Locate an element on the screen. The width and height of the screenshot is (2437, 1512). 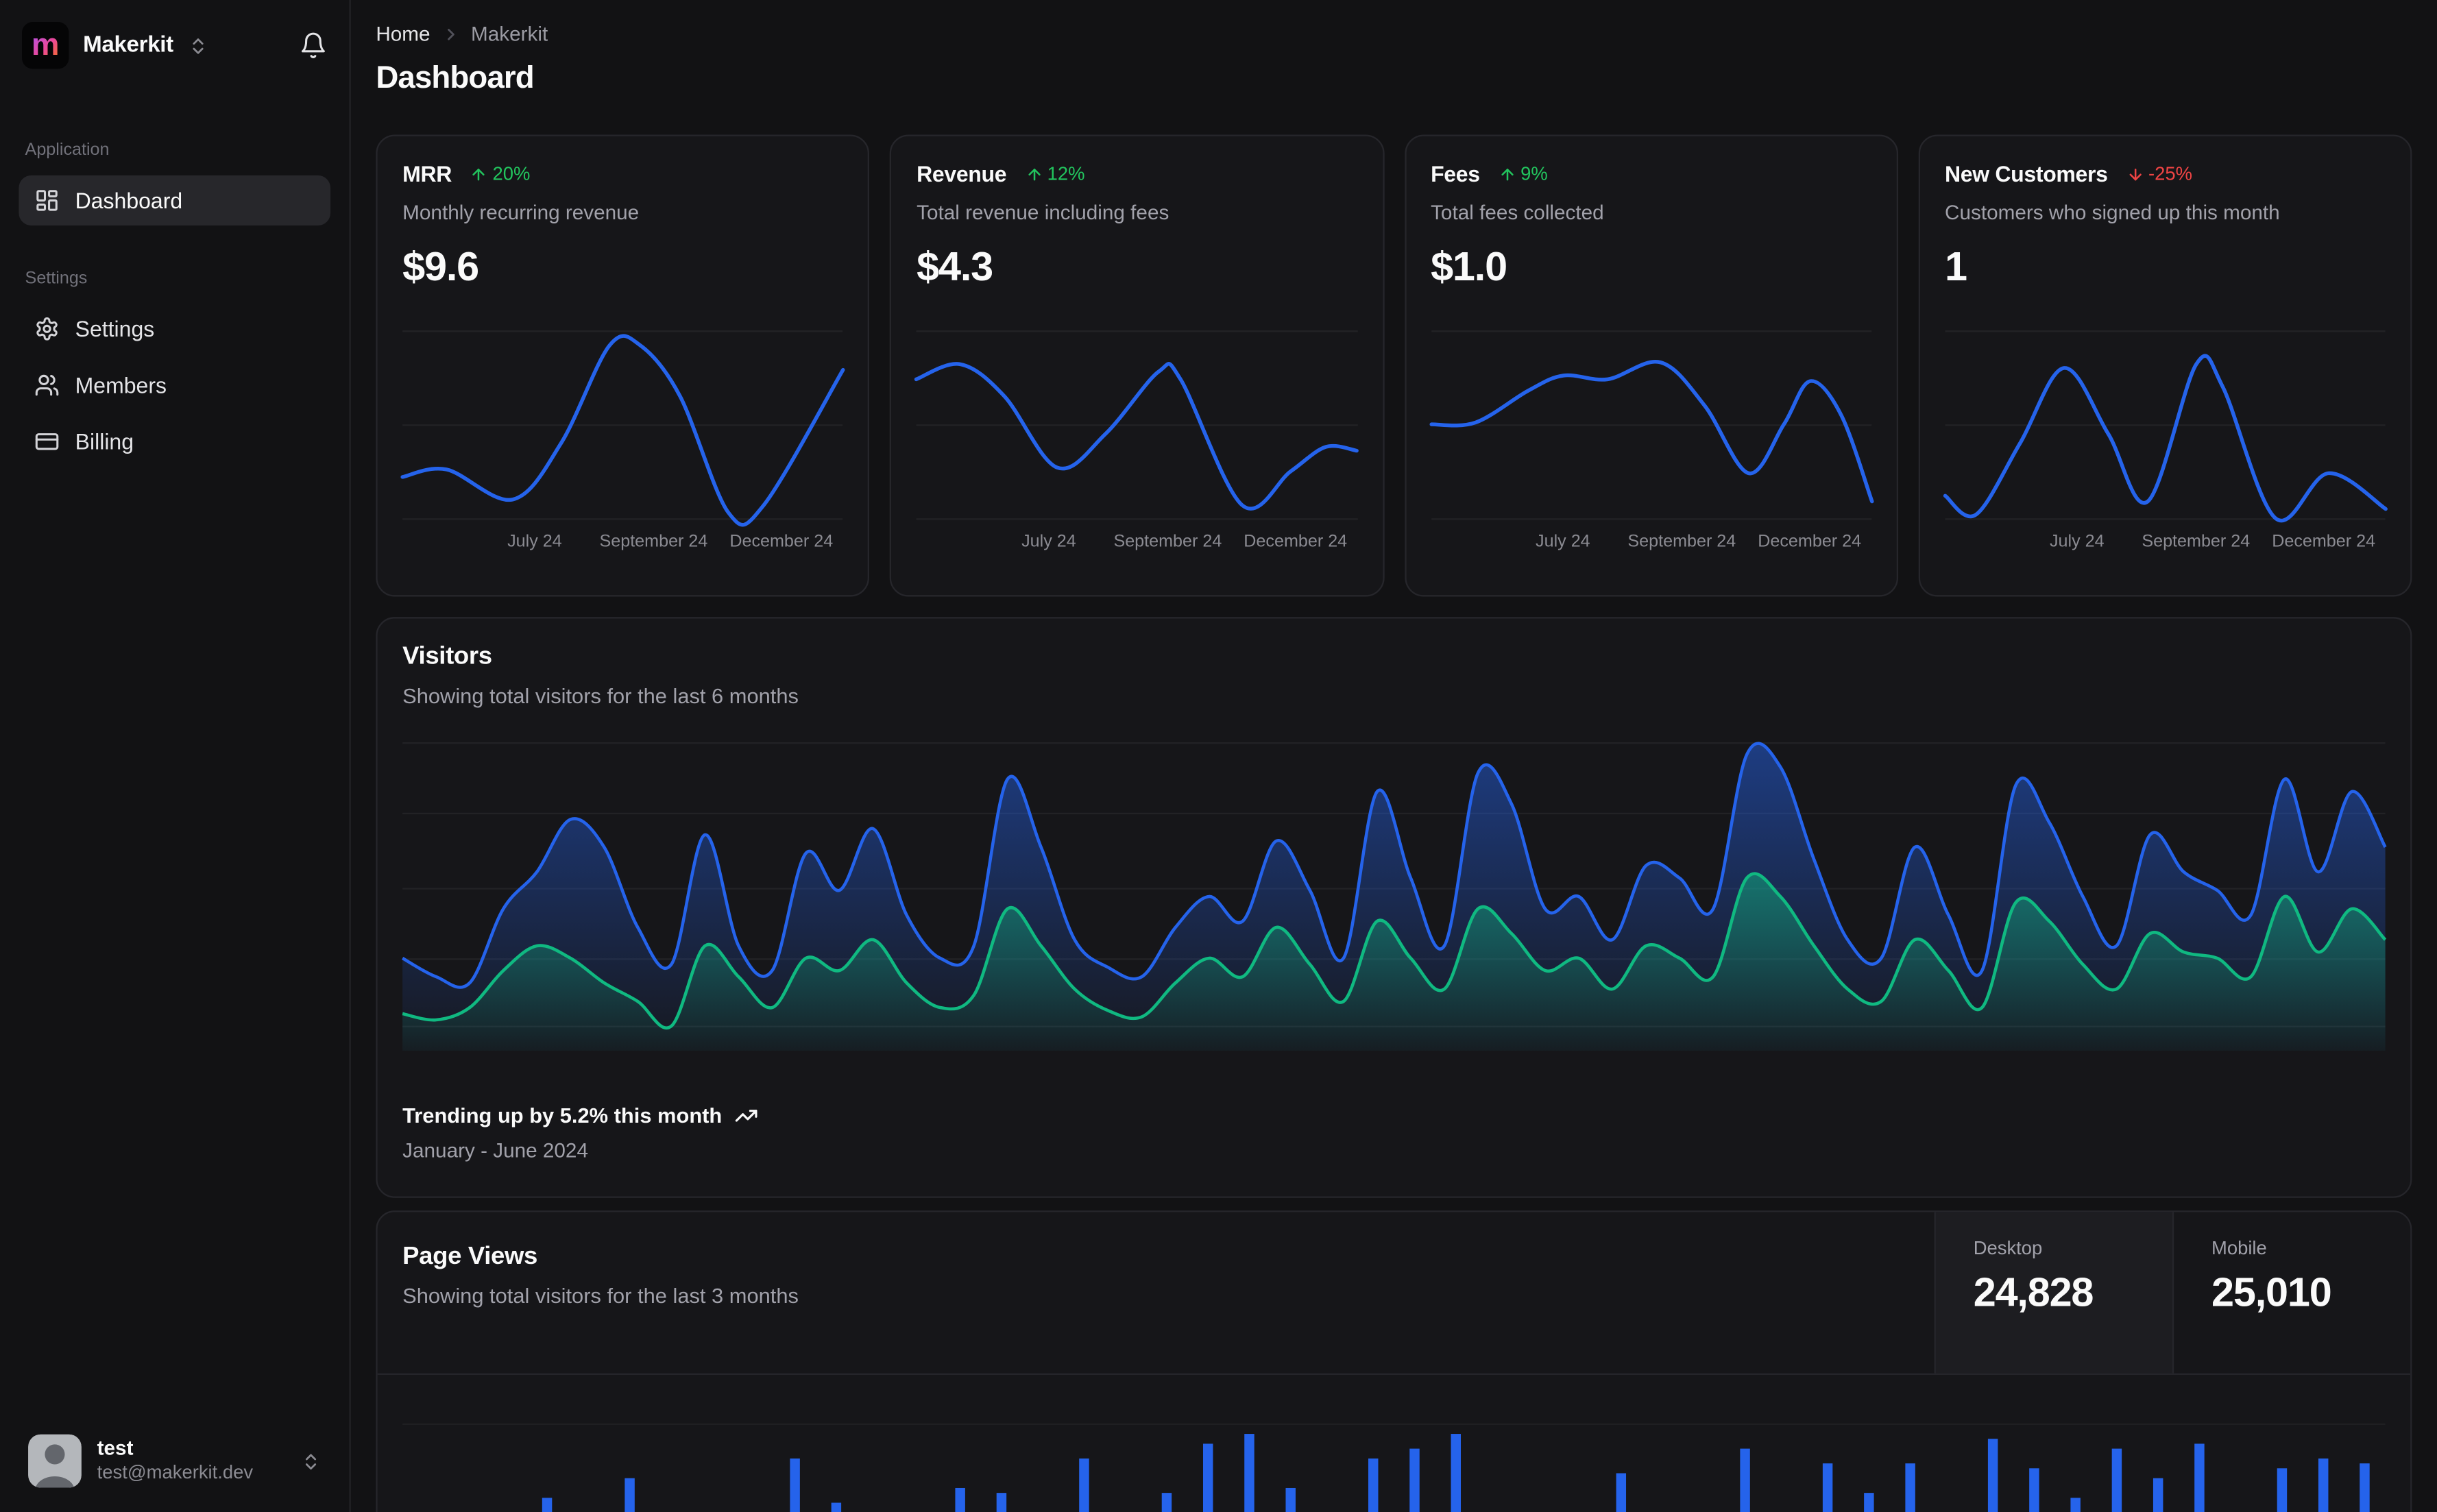
page-views-title: Page Views is located at coordinates (470, 1257).